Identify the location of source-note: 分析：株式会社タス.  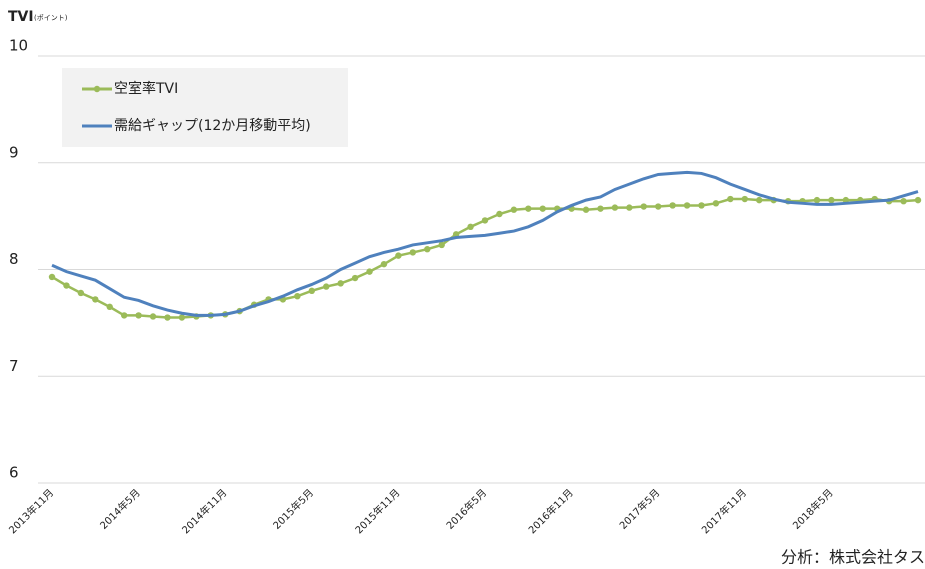
(853, 557).